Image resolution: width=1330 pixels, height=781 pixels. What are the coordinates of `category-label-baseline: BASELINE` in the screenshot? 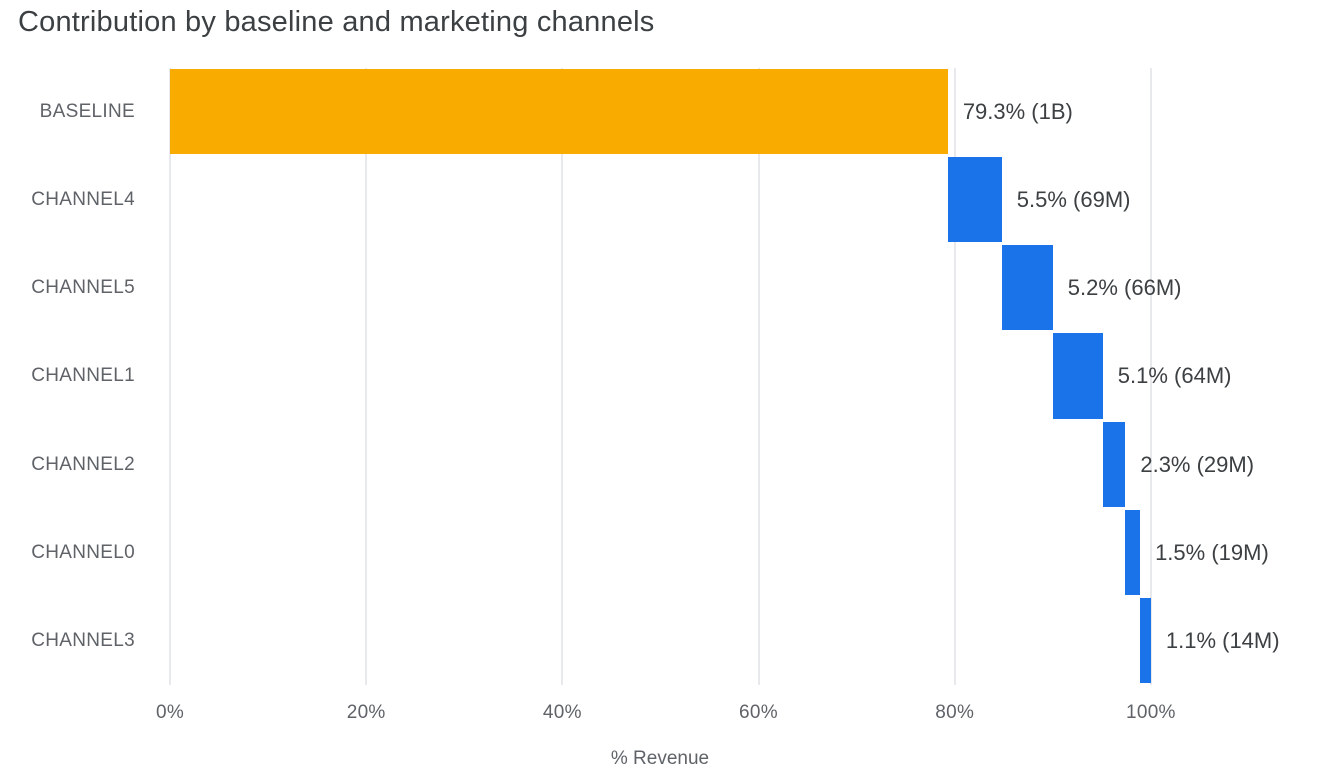 It's located at (87, 112).